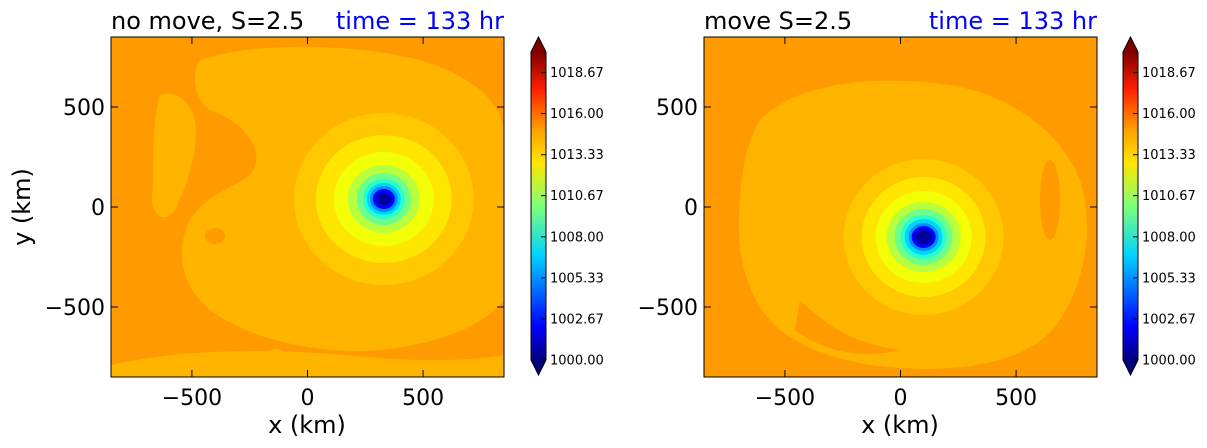 The width and height of the screenshot is (1207, 448). Describe the element at coordinates (307, 363) in the screenshot. I see `lower-band` at that location.